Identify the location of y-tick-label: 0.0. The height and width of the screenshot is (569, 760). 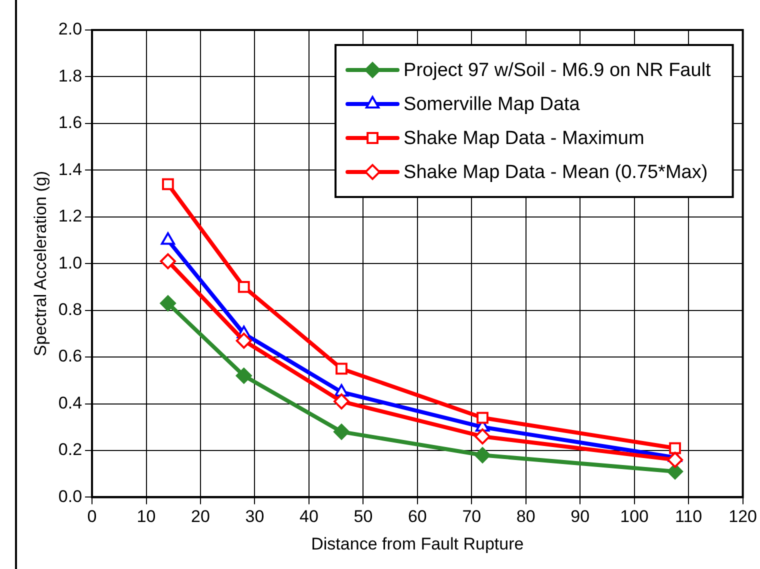
(70, 496).